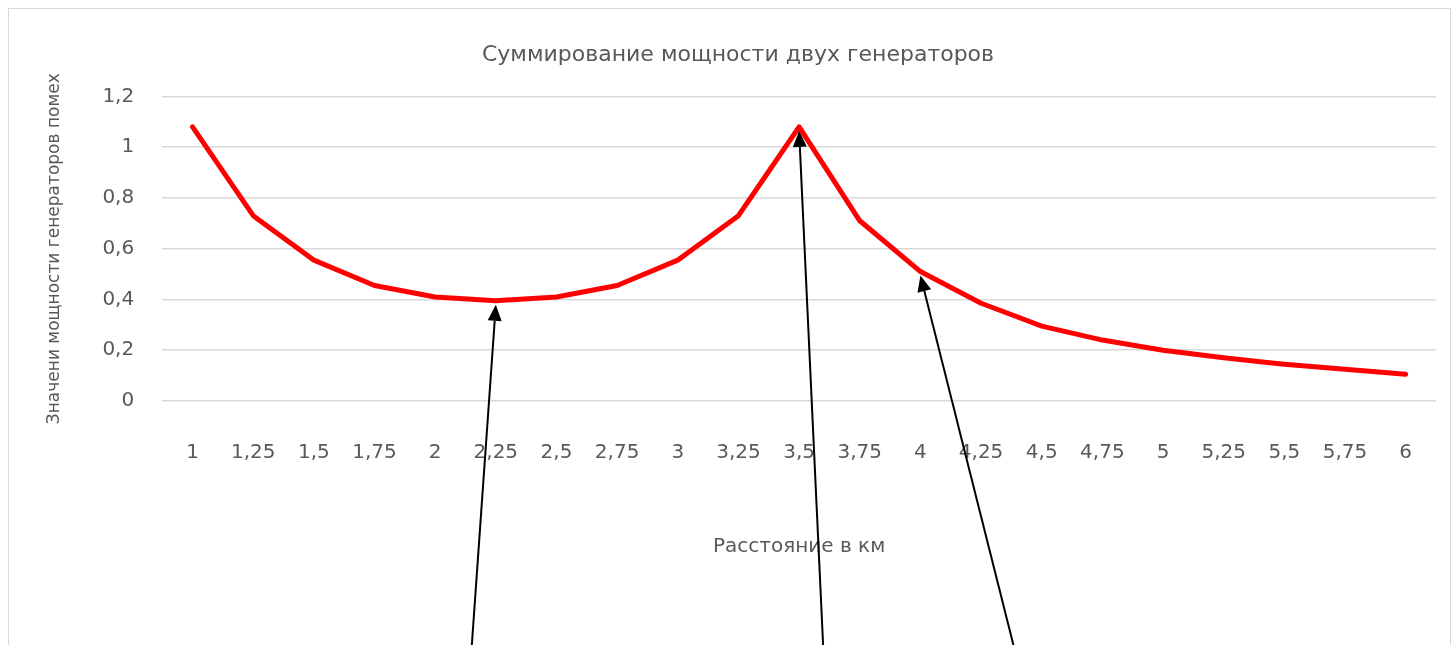  I want to click on x-tick-label: 6, so click(1406, 451).